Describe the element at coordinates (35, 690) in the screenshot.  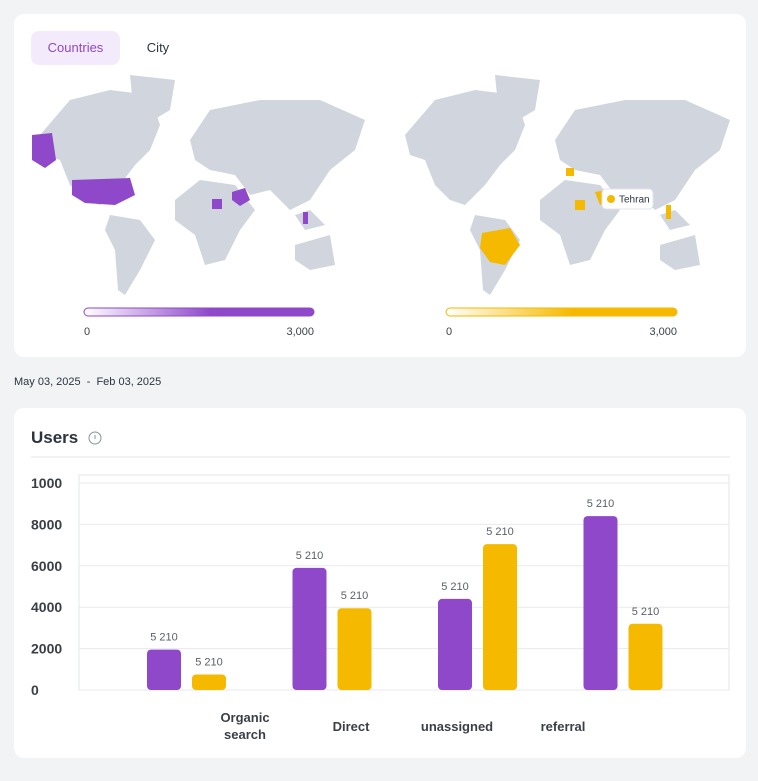
I see `y-tick-label: 0` at that location.